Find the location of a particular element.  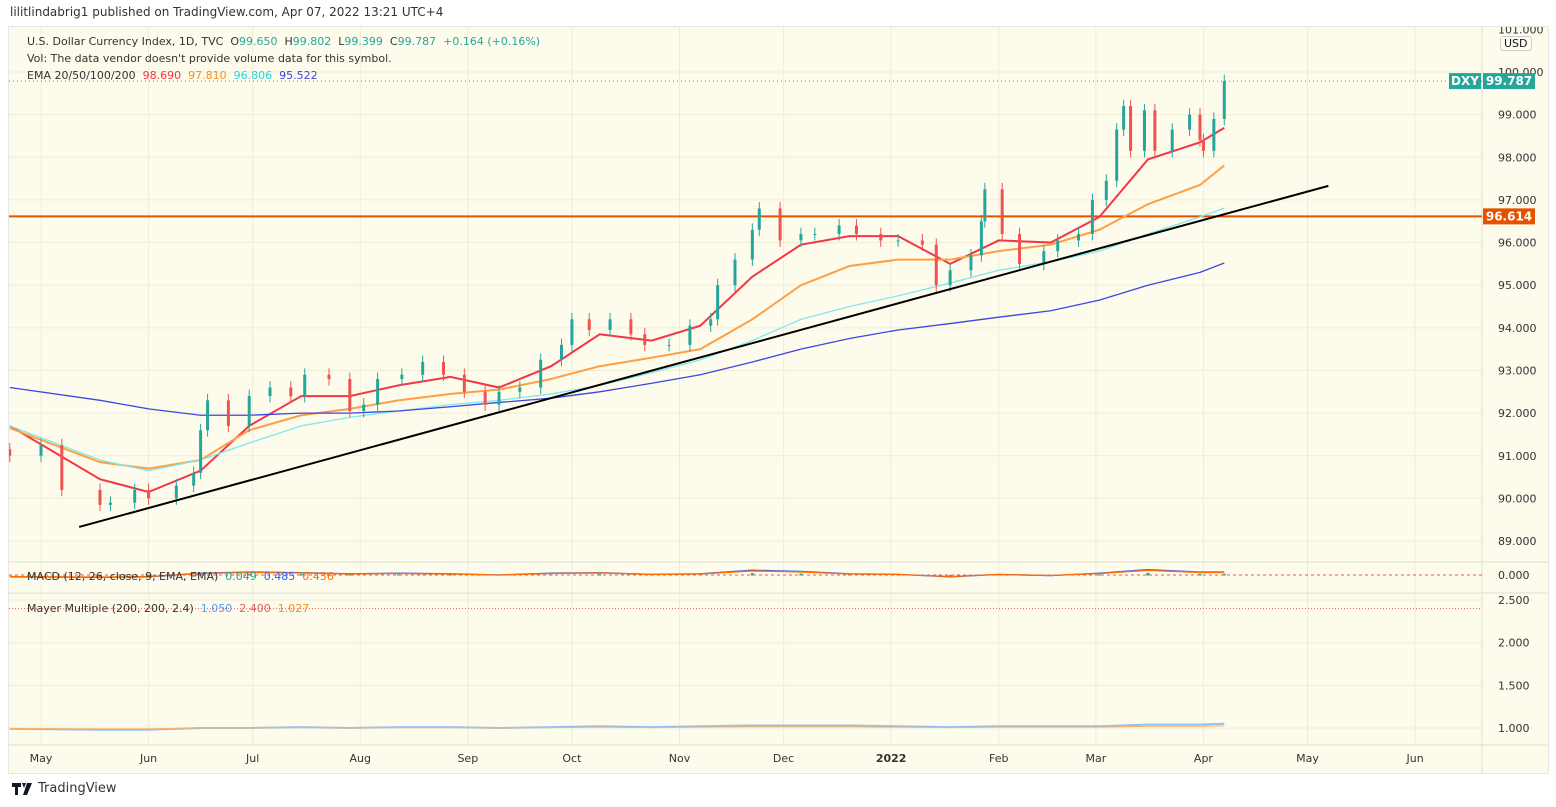

symbol-tag-bg is located at coordinates (1465, 81).